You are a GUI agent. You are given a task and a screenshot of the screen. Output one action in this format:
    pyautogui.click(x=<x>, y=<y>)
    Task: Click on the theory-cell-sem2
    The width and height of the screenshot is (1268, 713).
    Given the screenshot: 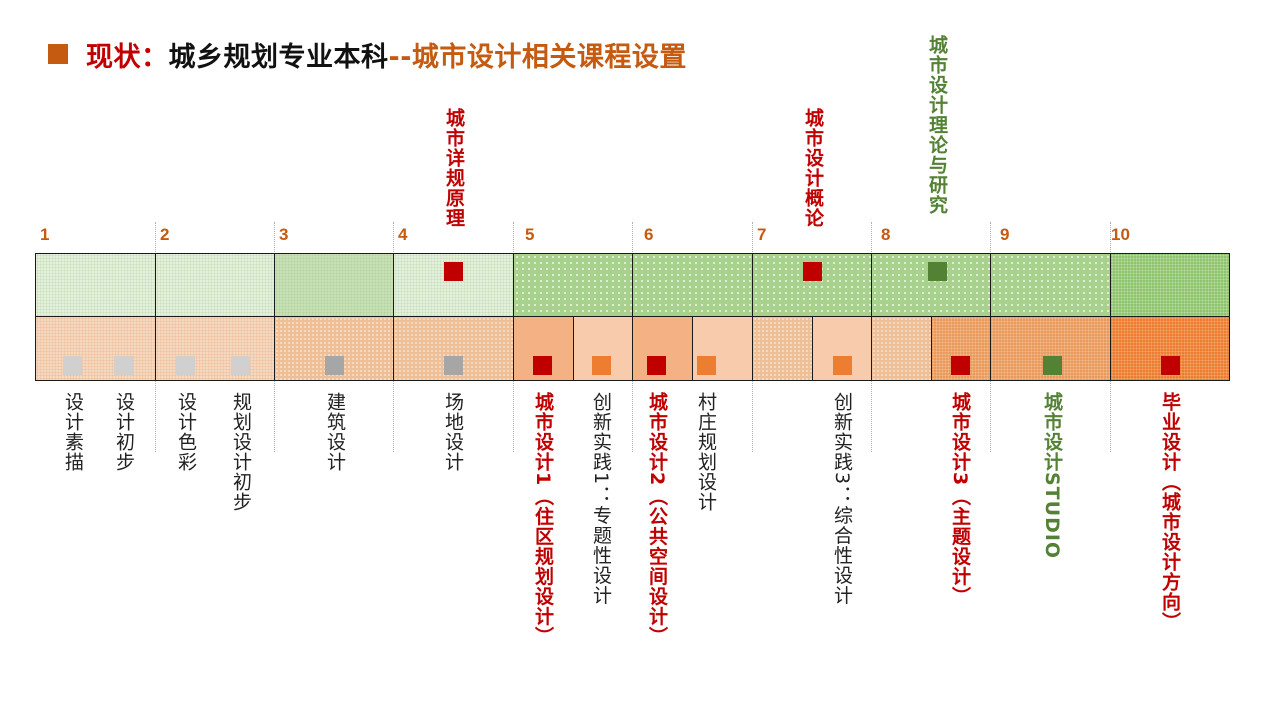 What is the action you would take?
    pyautogui.click(x=215, y=285)
    